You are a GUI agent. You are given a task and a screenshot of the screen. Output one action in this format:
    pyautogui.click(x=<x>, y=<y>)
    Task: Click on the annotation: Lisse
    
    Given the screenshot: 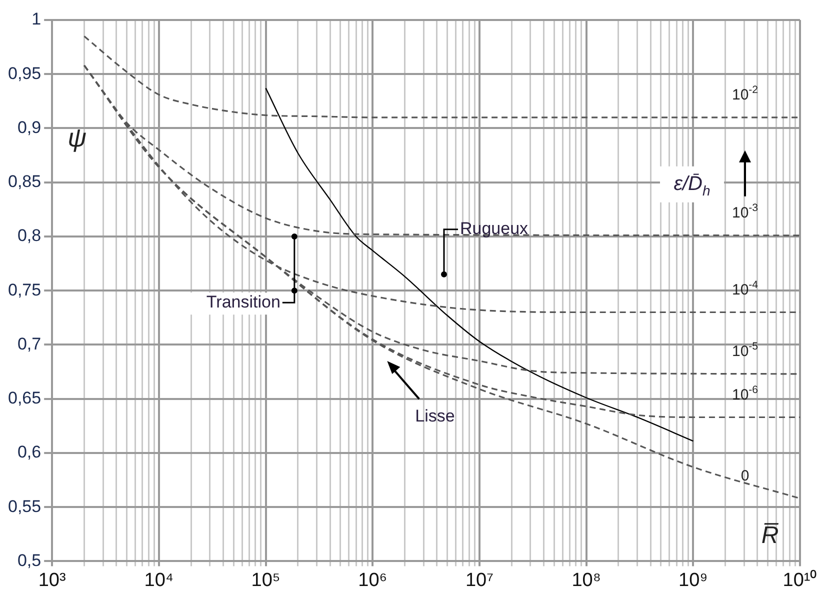 What is the action you would take?
    pyautogui.click(x=435, y=416)
    